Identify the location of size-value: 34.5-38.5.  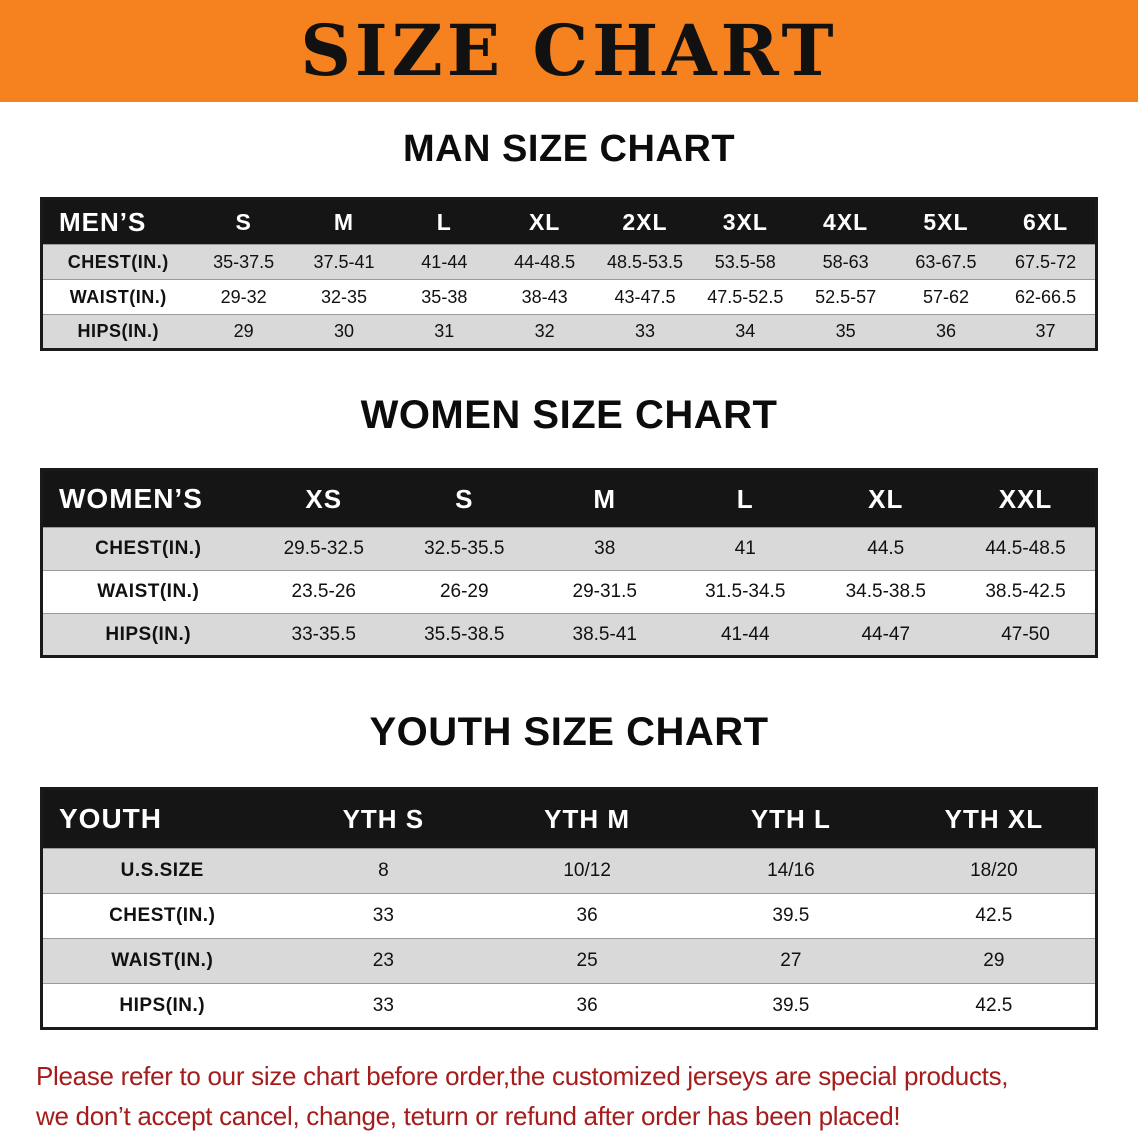
(885, 592).